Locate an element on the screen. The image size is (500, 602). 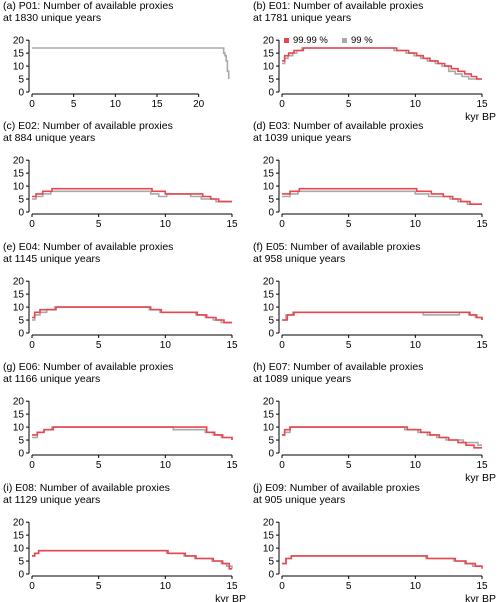
panel-title: (g) E06: Number of available proxies is located at coordinates (88, 367).